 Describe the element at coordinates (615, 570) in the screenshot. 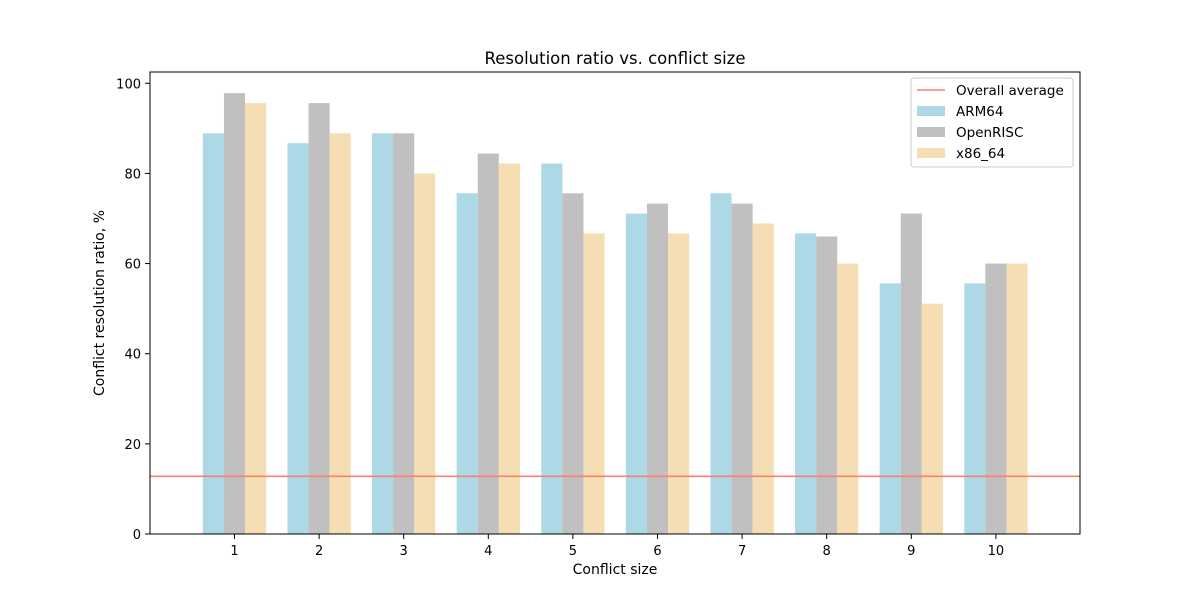

I see `x-axis-title: Conflict size` at that location.